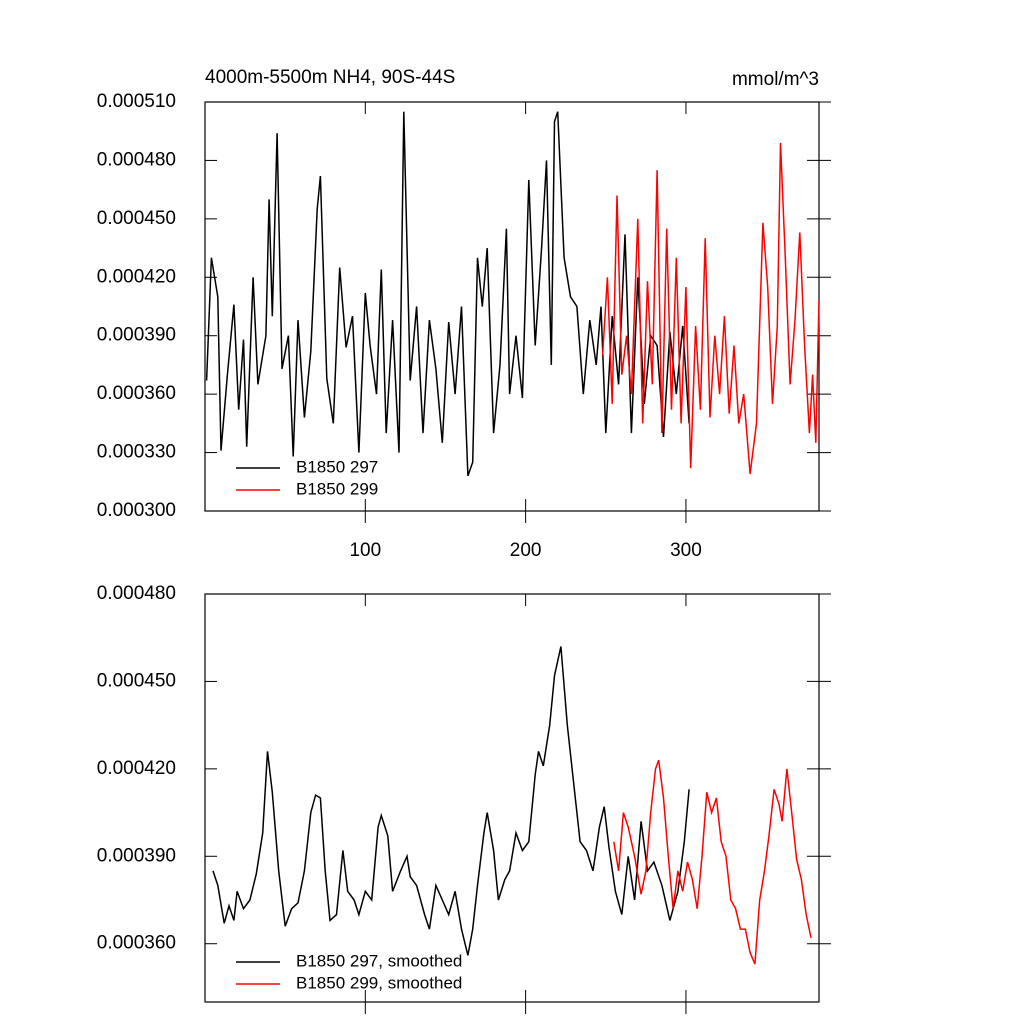  Describe the element at coordinates (379, 960) in the screenshot. I see `legend-label: B1850 297, smoothed` at that location.